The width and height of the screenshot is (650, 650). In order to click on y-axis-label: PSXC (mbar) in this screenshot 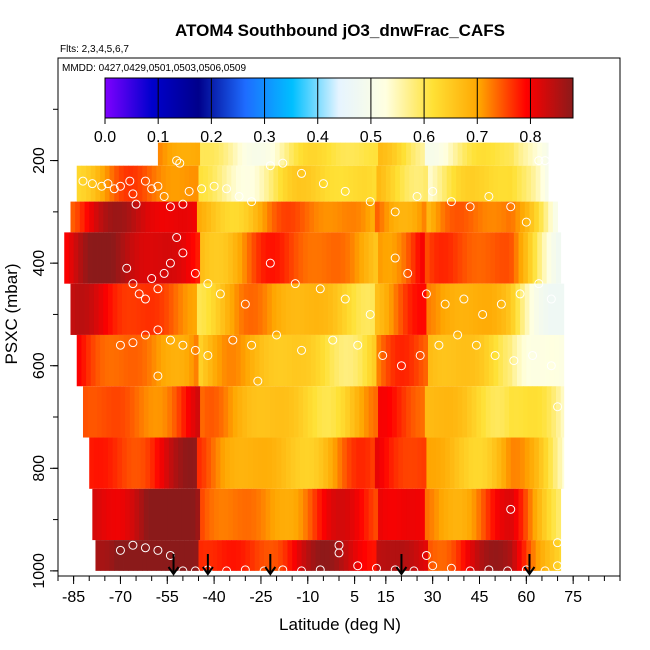, I will do `click(11, 313)`.